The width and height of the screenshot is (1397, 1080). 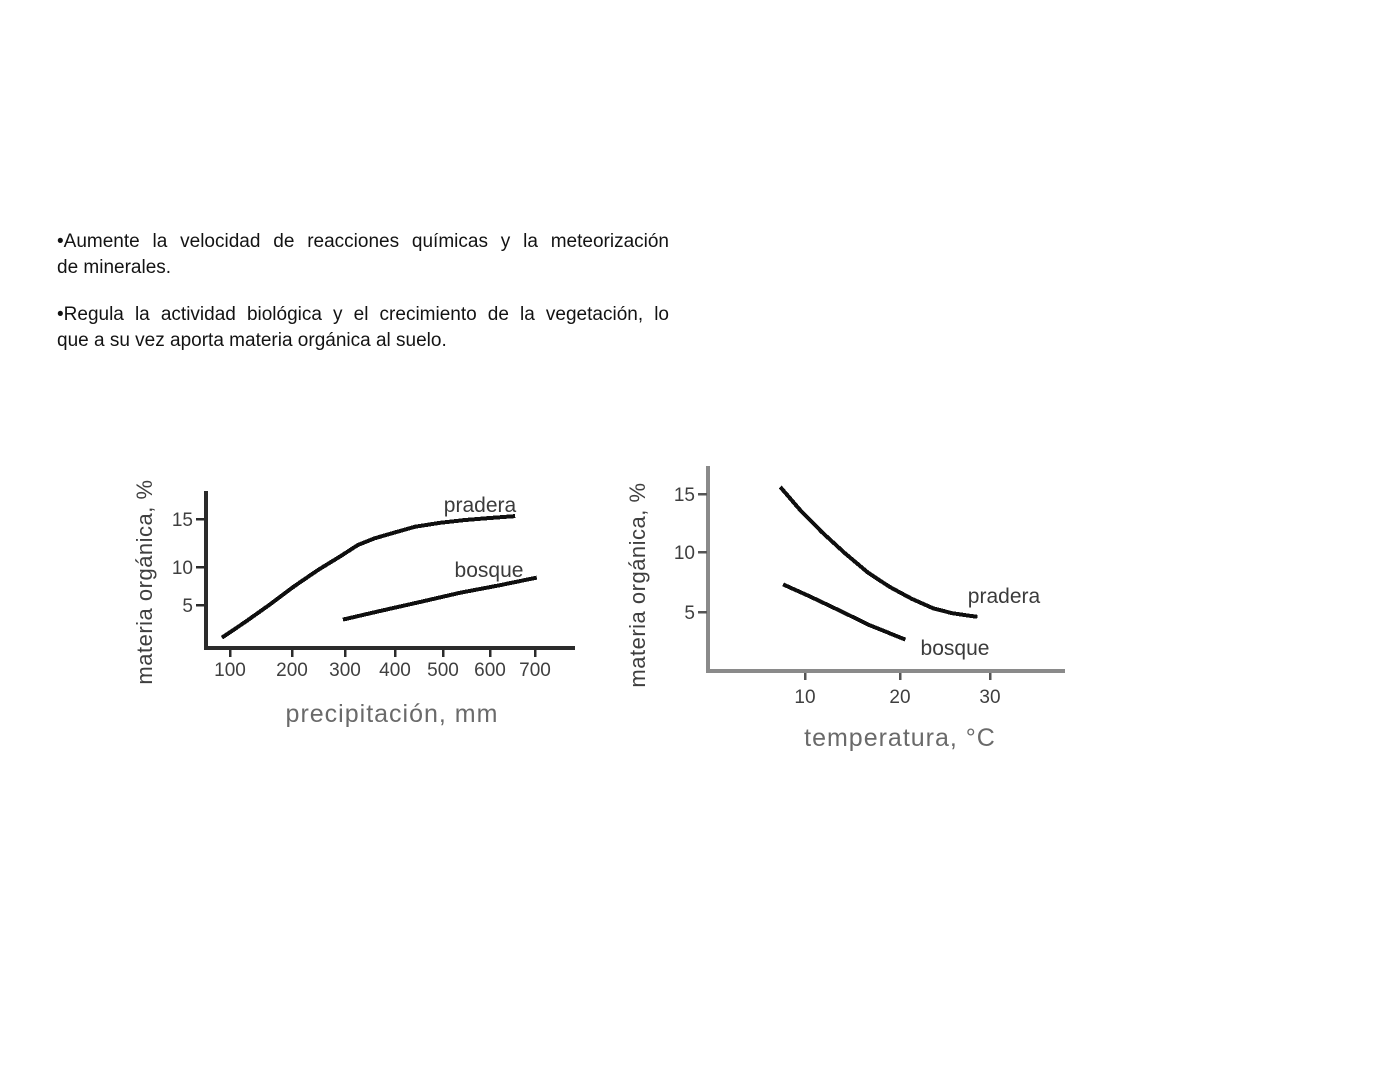 What do you see at coordinates (230, 670) in the screenshot?
I see `x-tick-label: 100` at bounding box center [230, 670].